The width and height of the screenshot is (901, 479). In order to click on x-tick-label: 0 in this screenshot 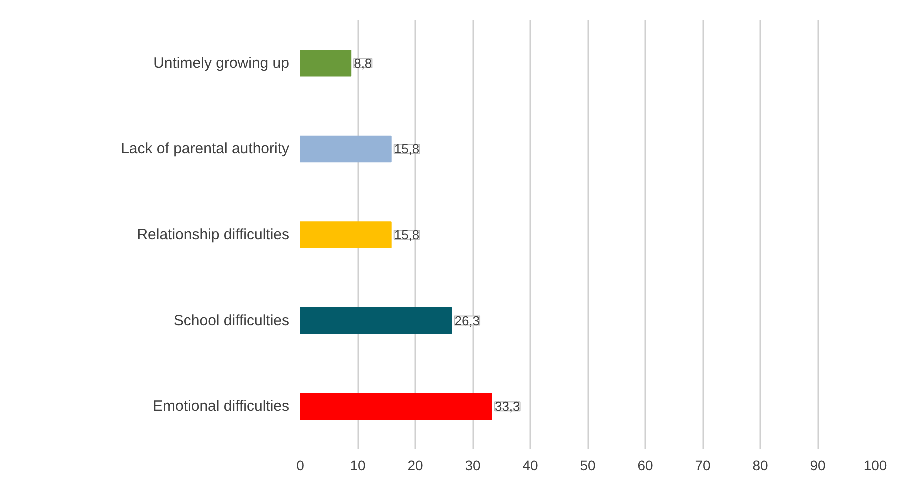, I will do `click(300, 466)`.